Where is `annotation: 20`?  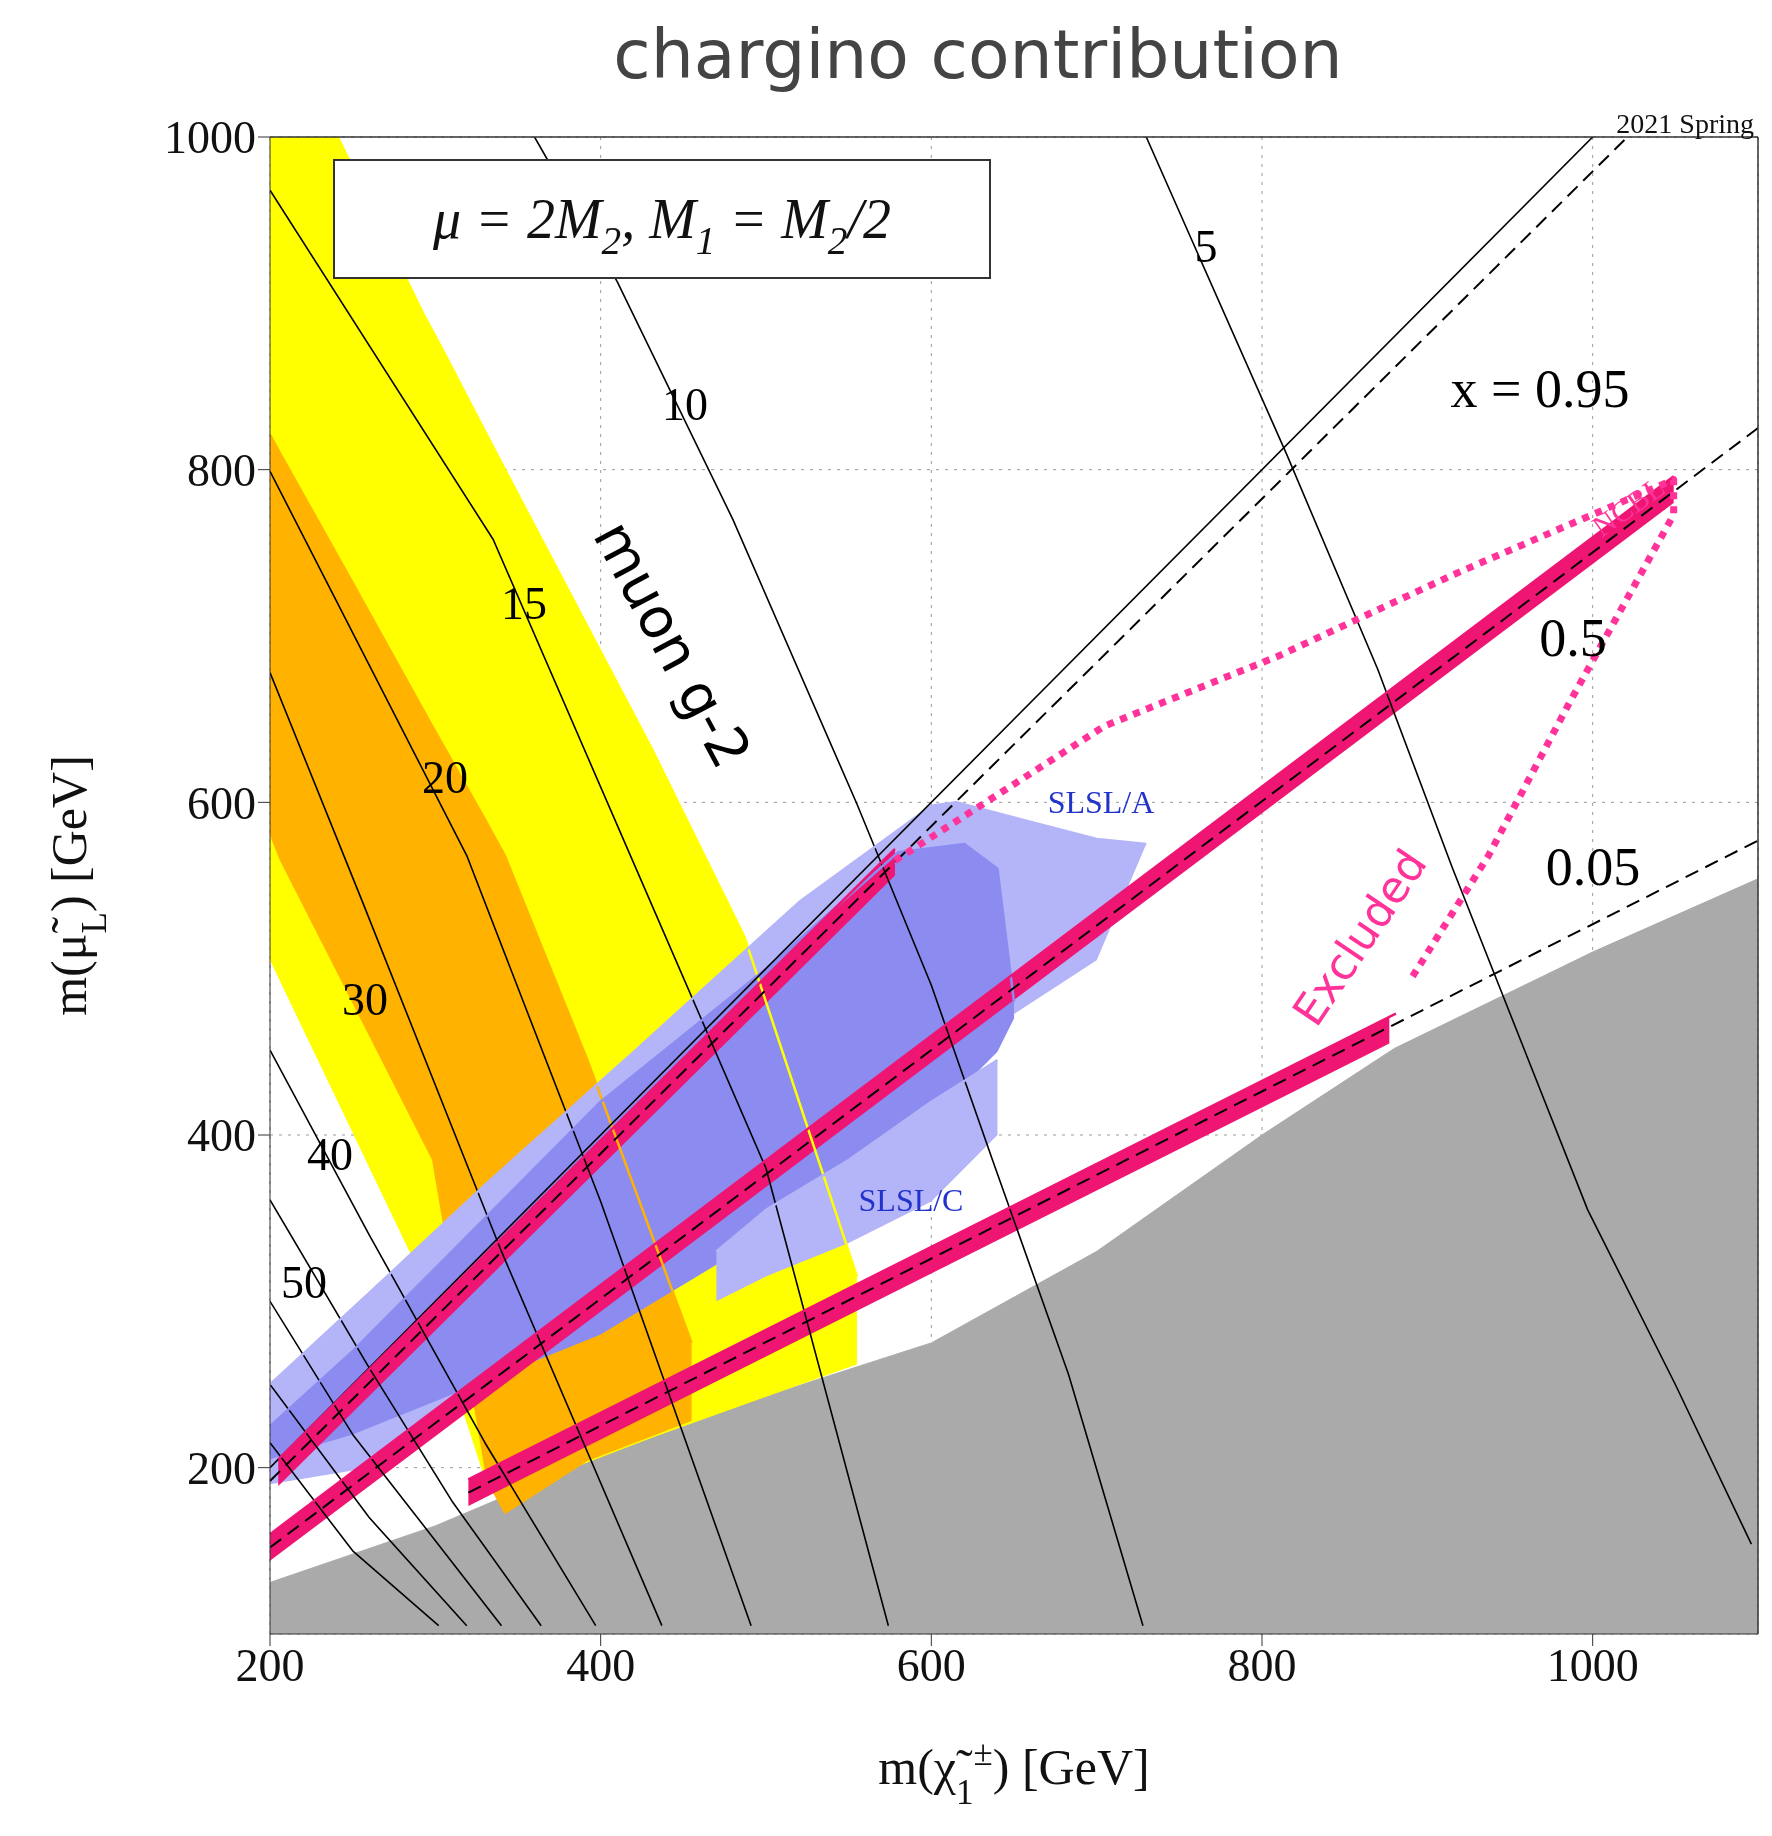
annotation: 20 is located at coordinates (445, 777).